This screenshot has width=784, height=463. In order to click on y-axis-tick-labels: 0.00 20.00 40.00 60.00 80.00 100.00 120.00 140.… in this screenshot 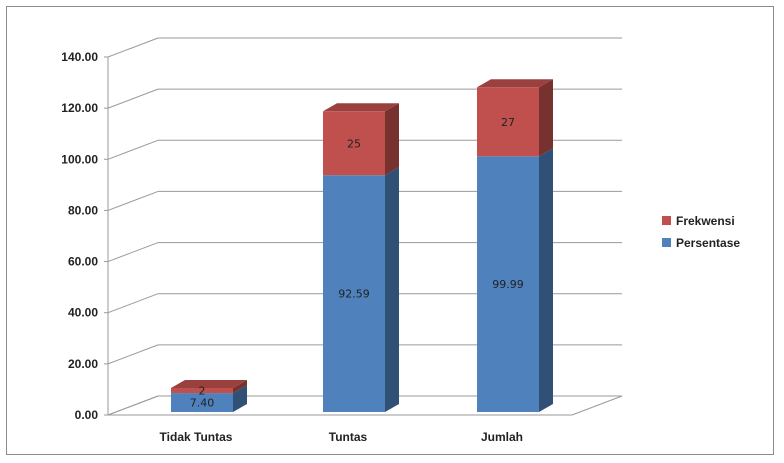, I will do `click(79, 236)`.